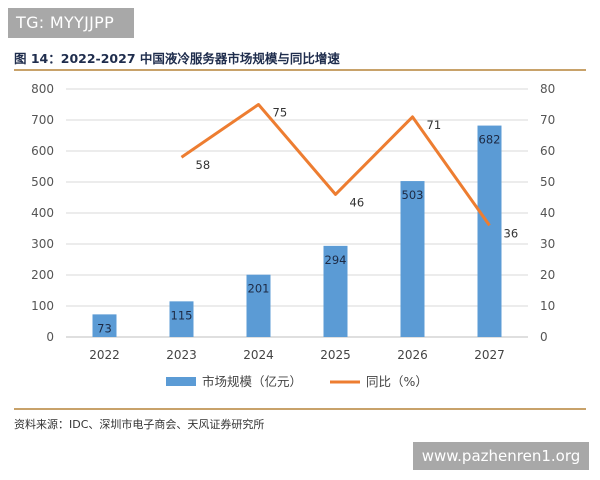 The width and height of the screenshot is (600, 480). What do you see at coordinates (50, 337) in the screenshot?
I see `left-tick-label: 0` at bounding box center [50, 337].